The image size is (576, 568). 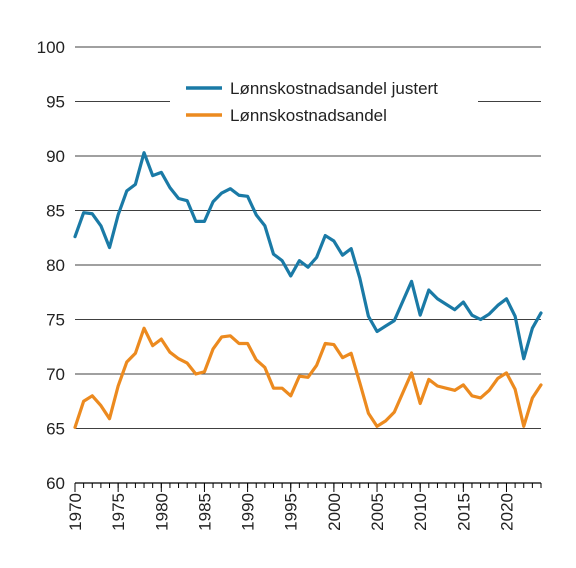 What do you see at coordinates (308, 115) in the screenshot?
I see `legend-label: Lønnskostnadsandel` at bounding box center [308, 115].